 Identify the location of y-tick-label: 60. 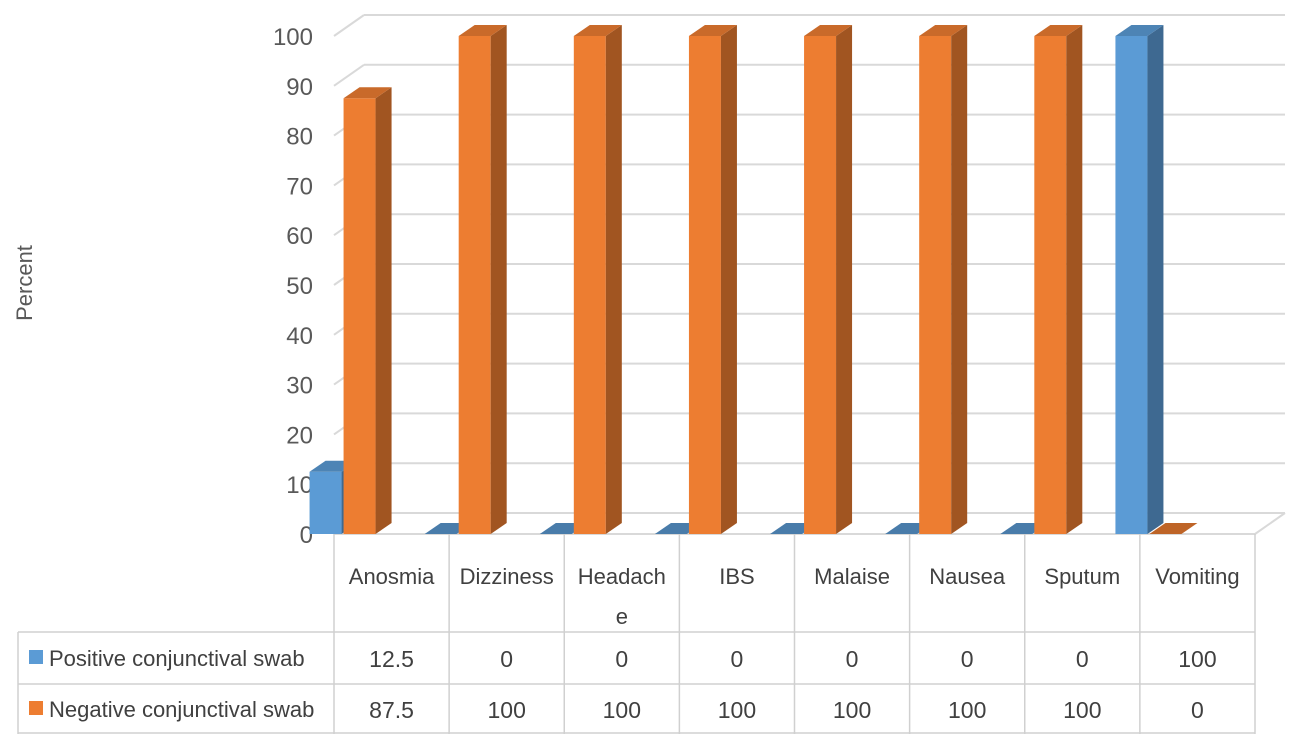
(299, 236).